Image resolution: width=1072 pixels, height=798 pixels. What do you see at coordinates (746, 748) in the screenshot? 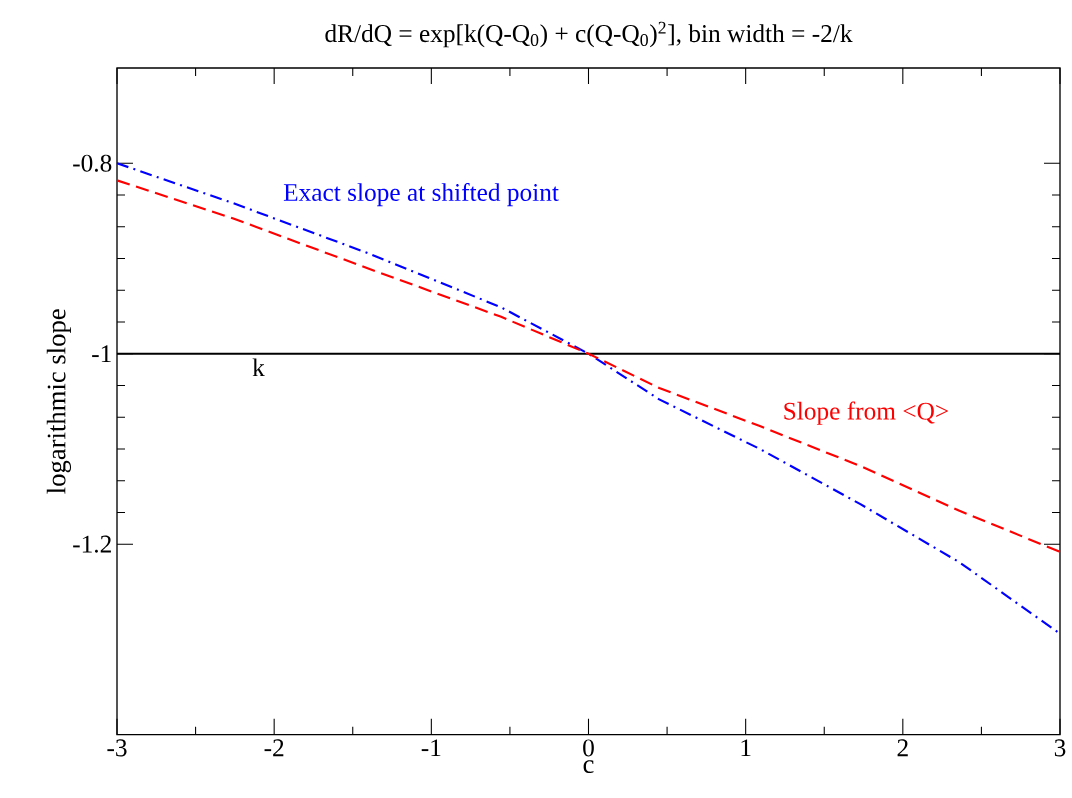
I see `x-tick-label: 1` at bounding box center [746, 748].